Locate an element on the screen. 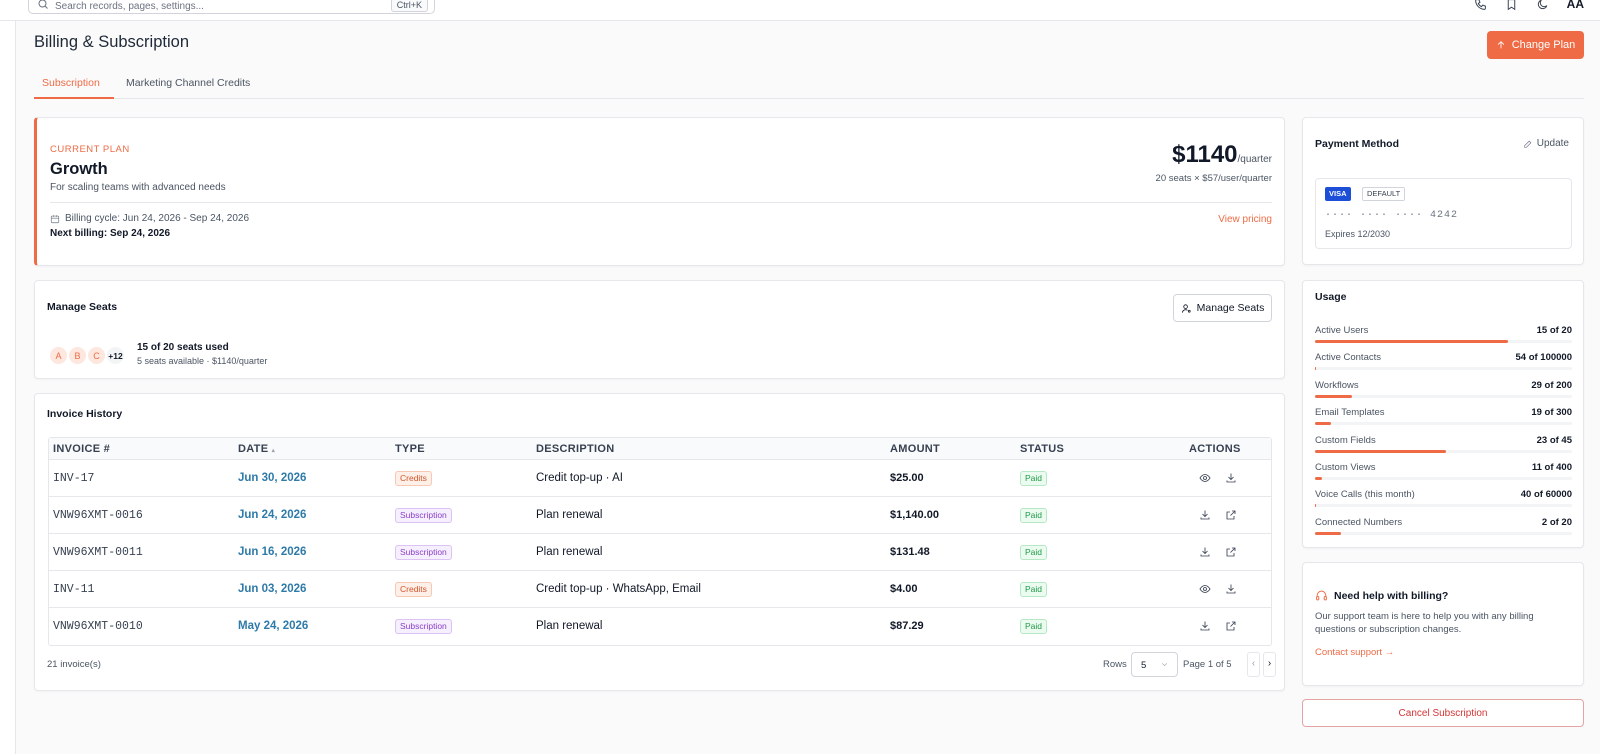 This screenshot has width=1600, height=754. tab-marketing-channel-credits: Marketing Channel Credits is located at coordinates (188, 88).